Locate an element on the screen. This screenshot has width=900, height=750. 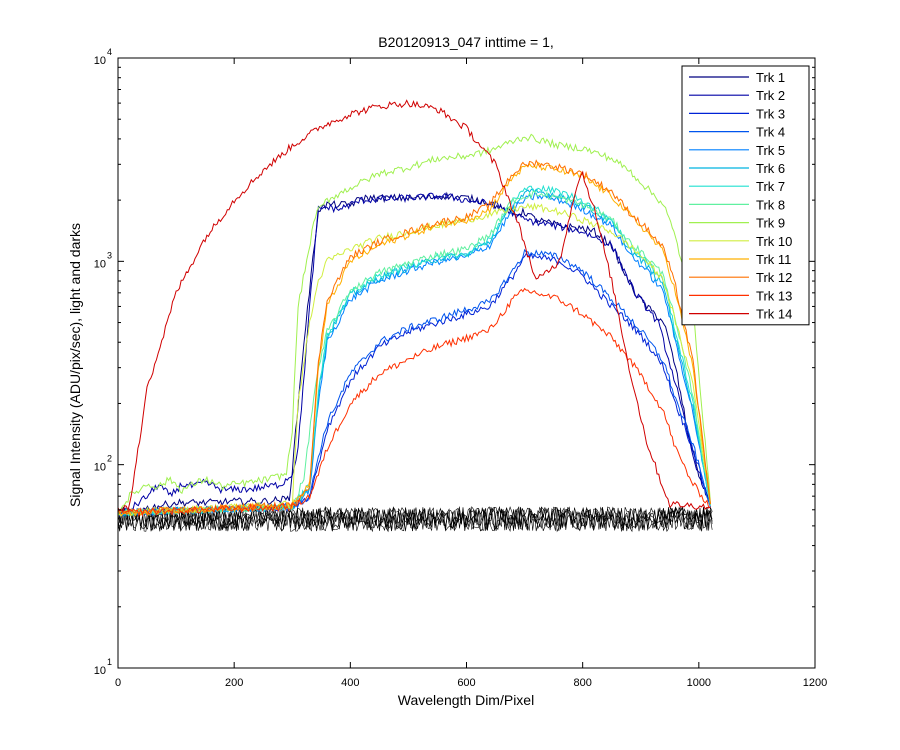
legend-label: Trk 7 is located at coordinates (770, 186).